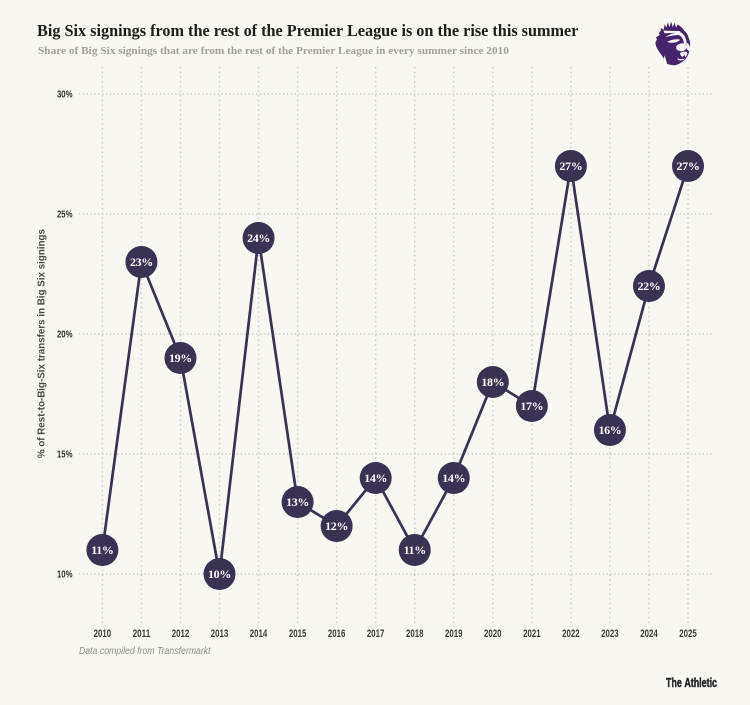  I want to click on svg-text: 2012, so click(181, 634).